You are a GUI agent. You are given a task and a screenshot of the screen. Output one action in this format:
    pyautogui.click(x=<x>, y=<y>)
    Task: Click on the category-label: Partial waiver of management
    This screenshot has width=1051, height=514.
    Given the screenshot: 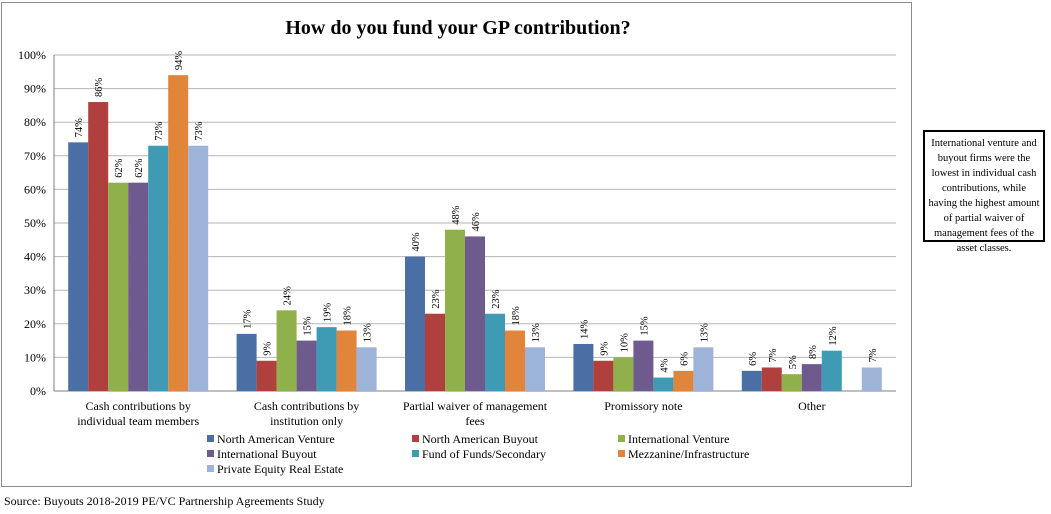 What is the action you would take?
    pyautogui.click(x=475, y=406)
    